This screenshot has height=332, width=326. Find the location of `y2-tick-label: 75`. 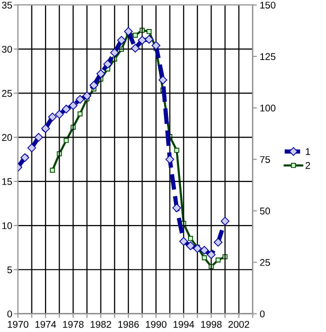

y2-tick-label: 75 is located at coordinates (265, 159).